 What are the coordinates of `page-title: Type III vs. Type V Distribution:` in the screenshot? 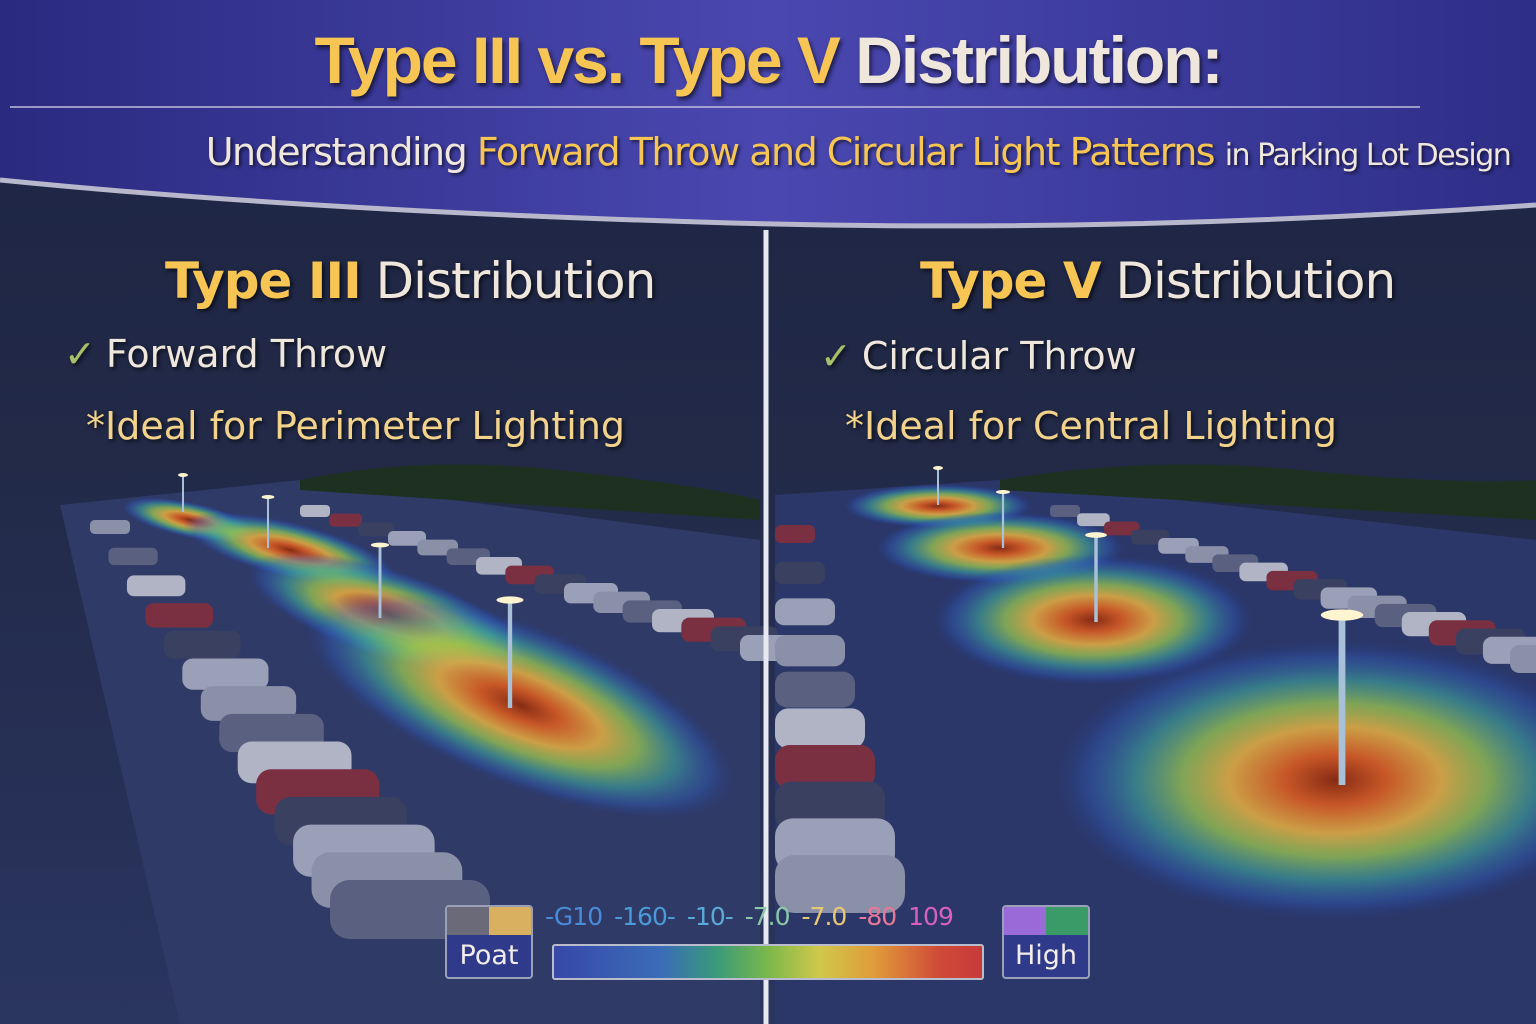 It's located at (768, 60).